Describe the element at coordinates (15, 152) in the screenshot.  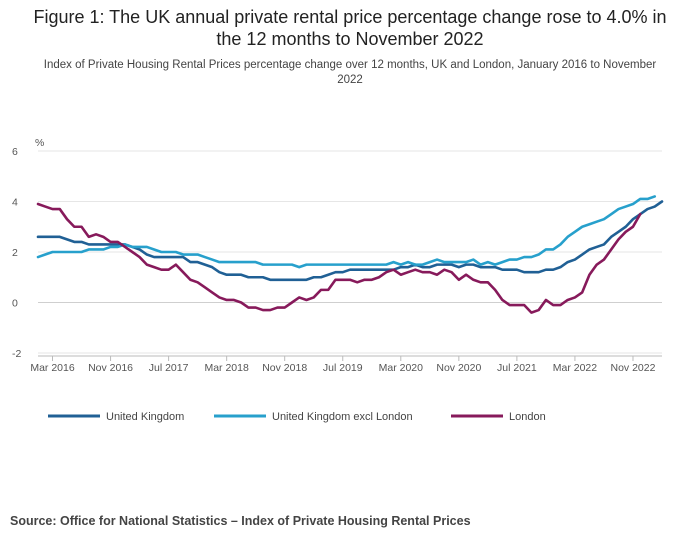
I see `y-tick-label: 6` at that location.